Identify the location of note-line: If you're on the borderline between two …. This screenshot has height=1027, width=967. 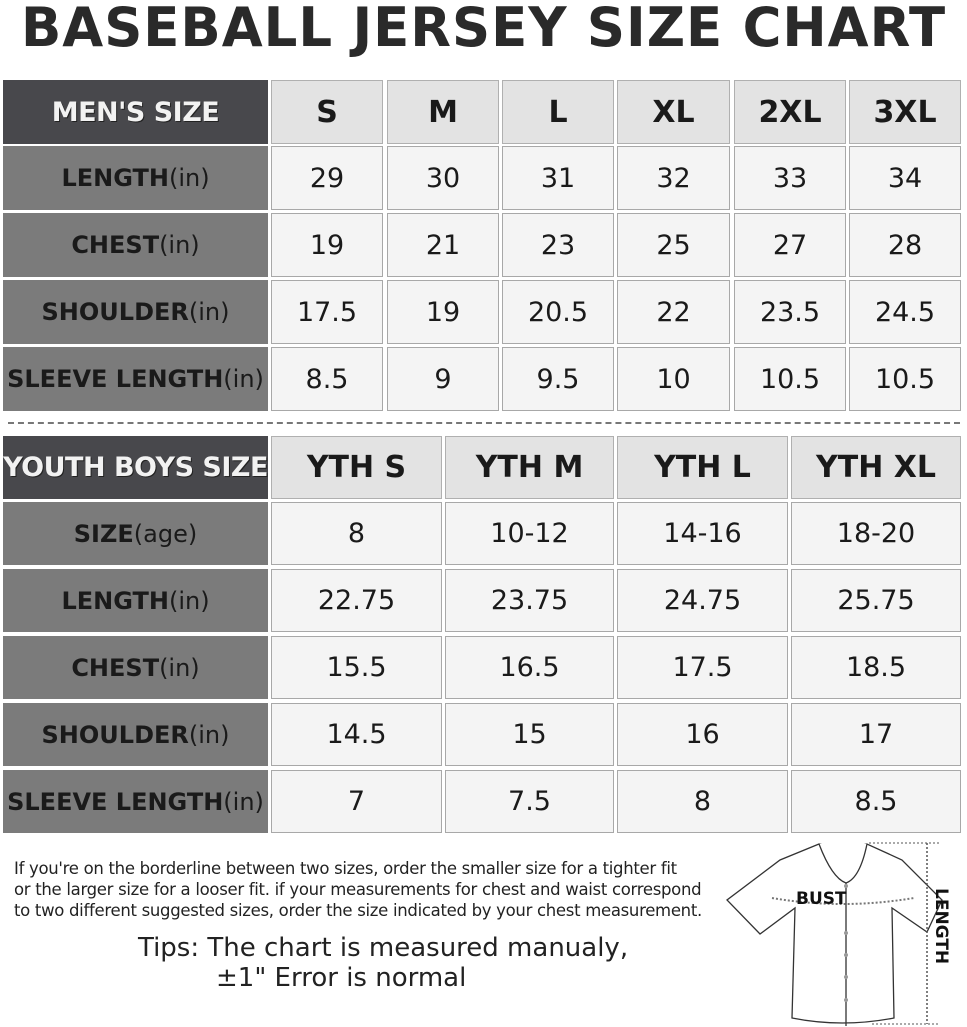
(345, 868).